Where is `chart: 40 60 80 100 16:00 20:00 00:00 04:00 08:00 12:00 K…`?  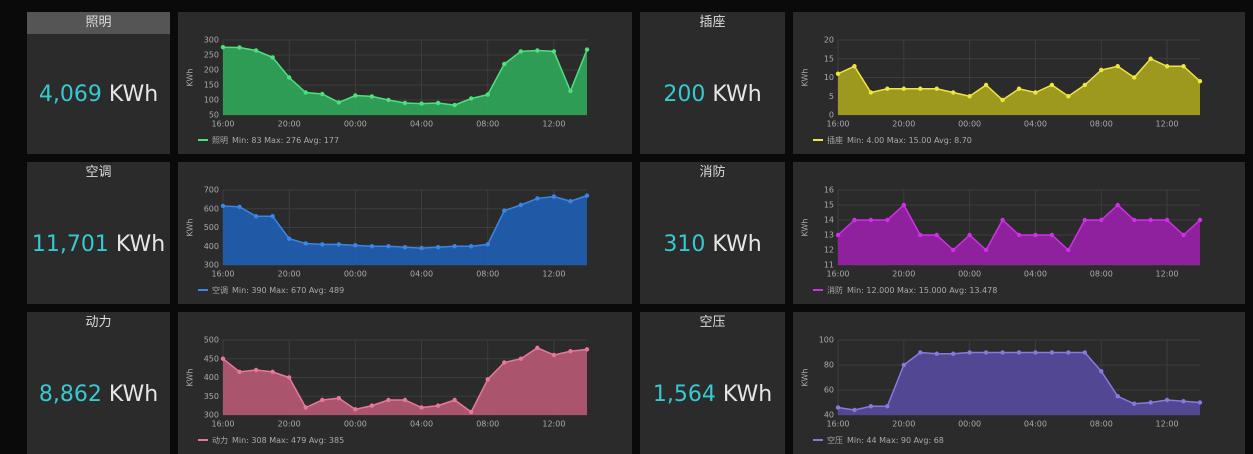
chart: 40 60 80 100 16:00 20:00 00:00 04:00 08:00 12:00 K… is located at coordinates (1002, 390).